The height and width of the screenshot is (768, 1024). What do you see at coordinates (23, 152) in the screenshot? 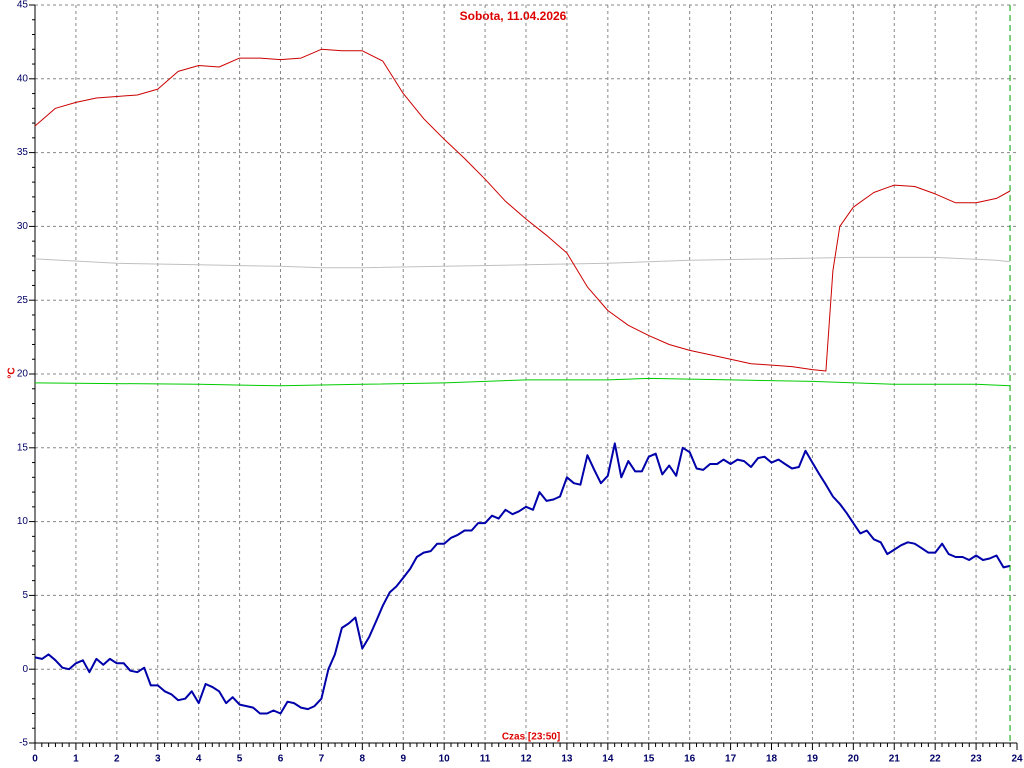
I see `y-tick-label: 35` at bounding box center [23, 152].